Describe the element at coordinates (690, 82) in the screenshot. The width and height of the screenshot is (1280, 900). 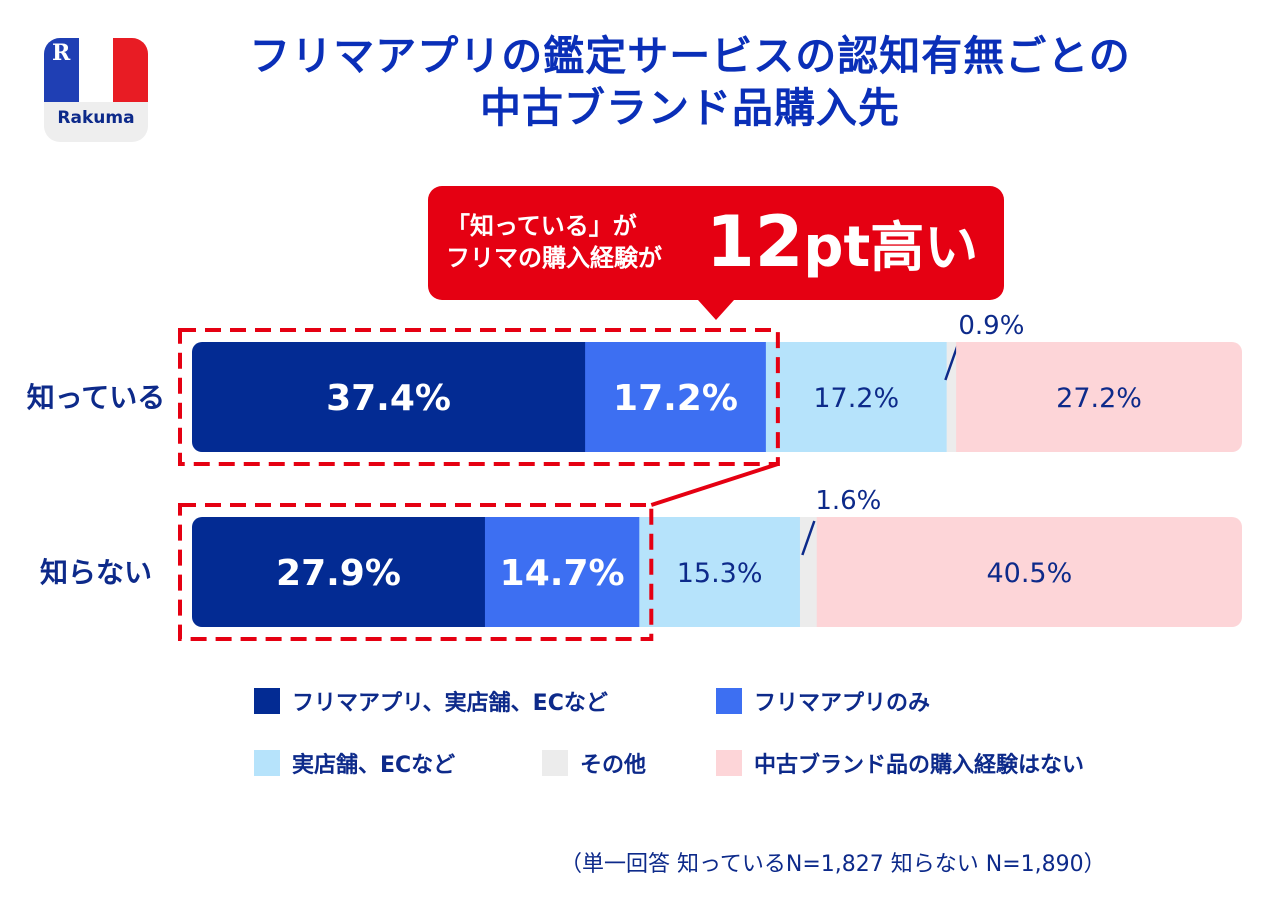
I see `chart-title: フリマアプリの鑑定サービスの認知有無ごとの 中古ブランド品購入先` at that location.